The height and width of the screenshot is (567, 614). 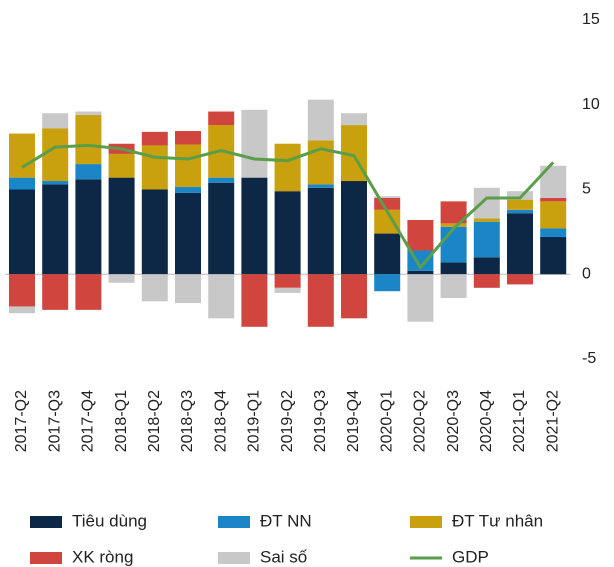 What do you see at coordinates (420, 421) in the screenshot?
I see `x-tick-label: 2020-Q2` at bounding box center [420, 421].